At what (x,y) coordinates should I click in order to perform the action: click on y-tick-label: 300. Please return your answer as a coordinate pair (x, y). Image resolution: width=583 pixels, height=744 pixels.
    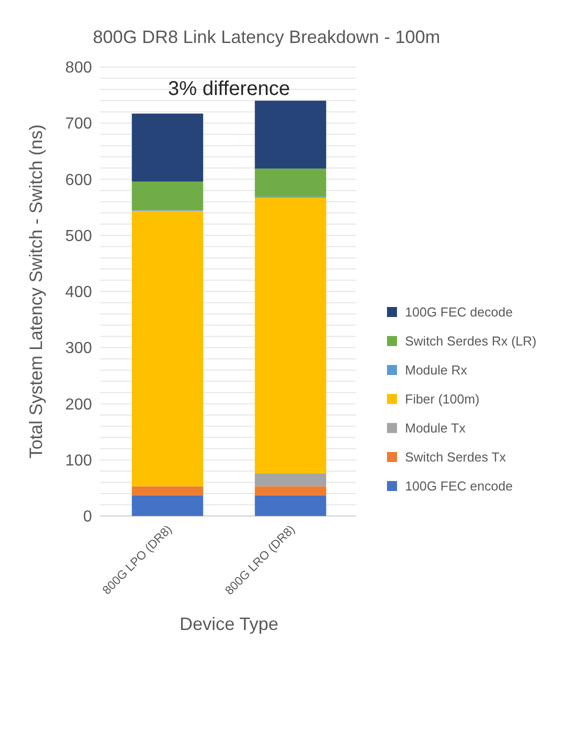
    Looking at the image, I should click on (78, 349).